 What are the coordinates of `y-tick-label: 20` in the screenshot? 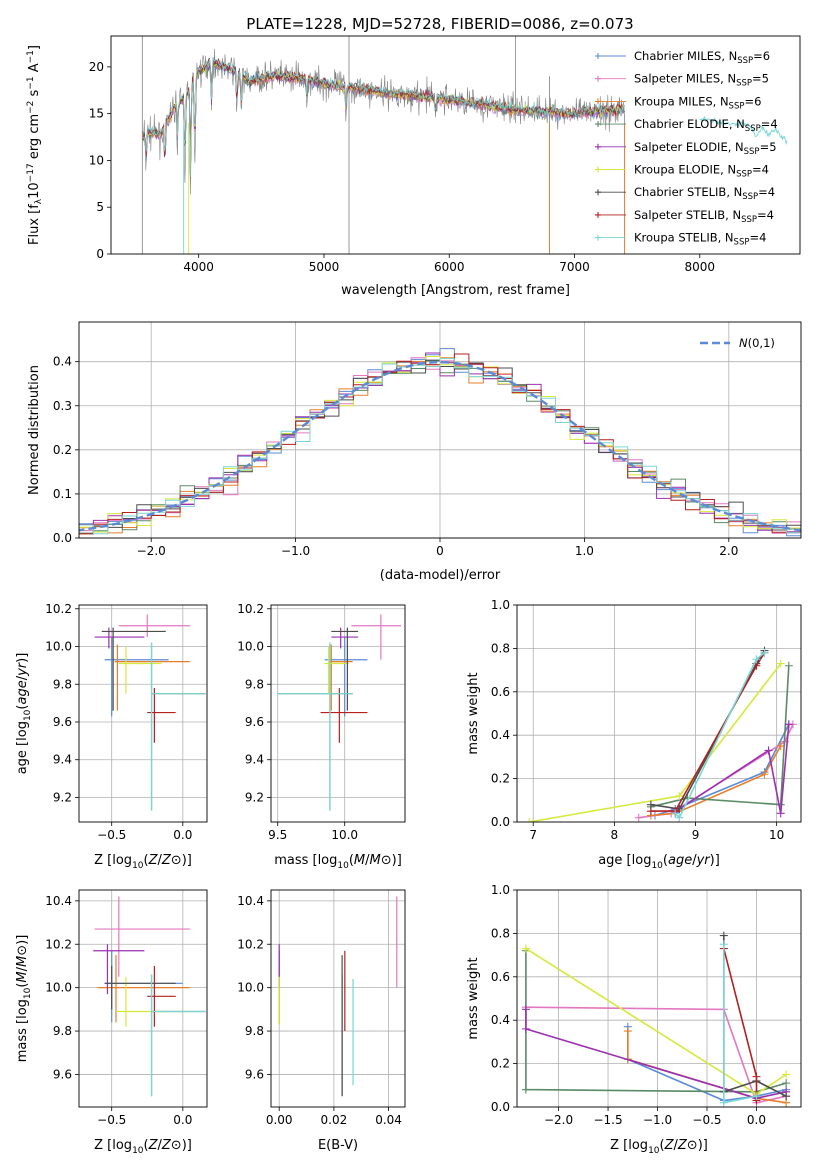 It's located at (96, 67).